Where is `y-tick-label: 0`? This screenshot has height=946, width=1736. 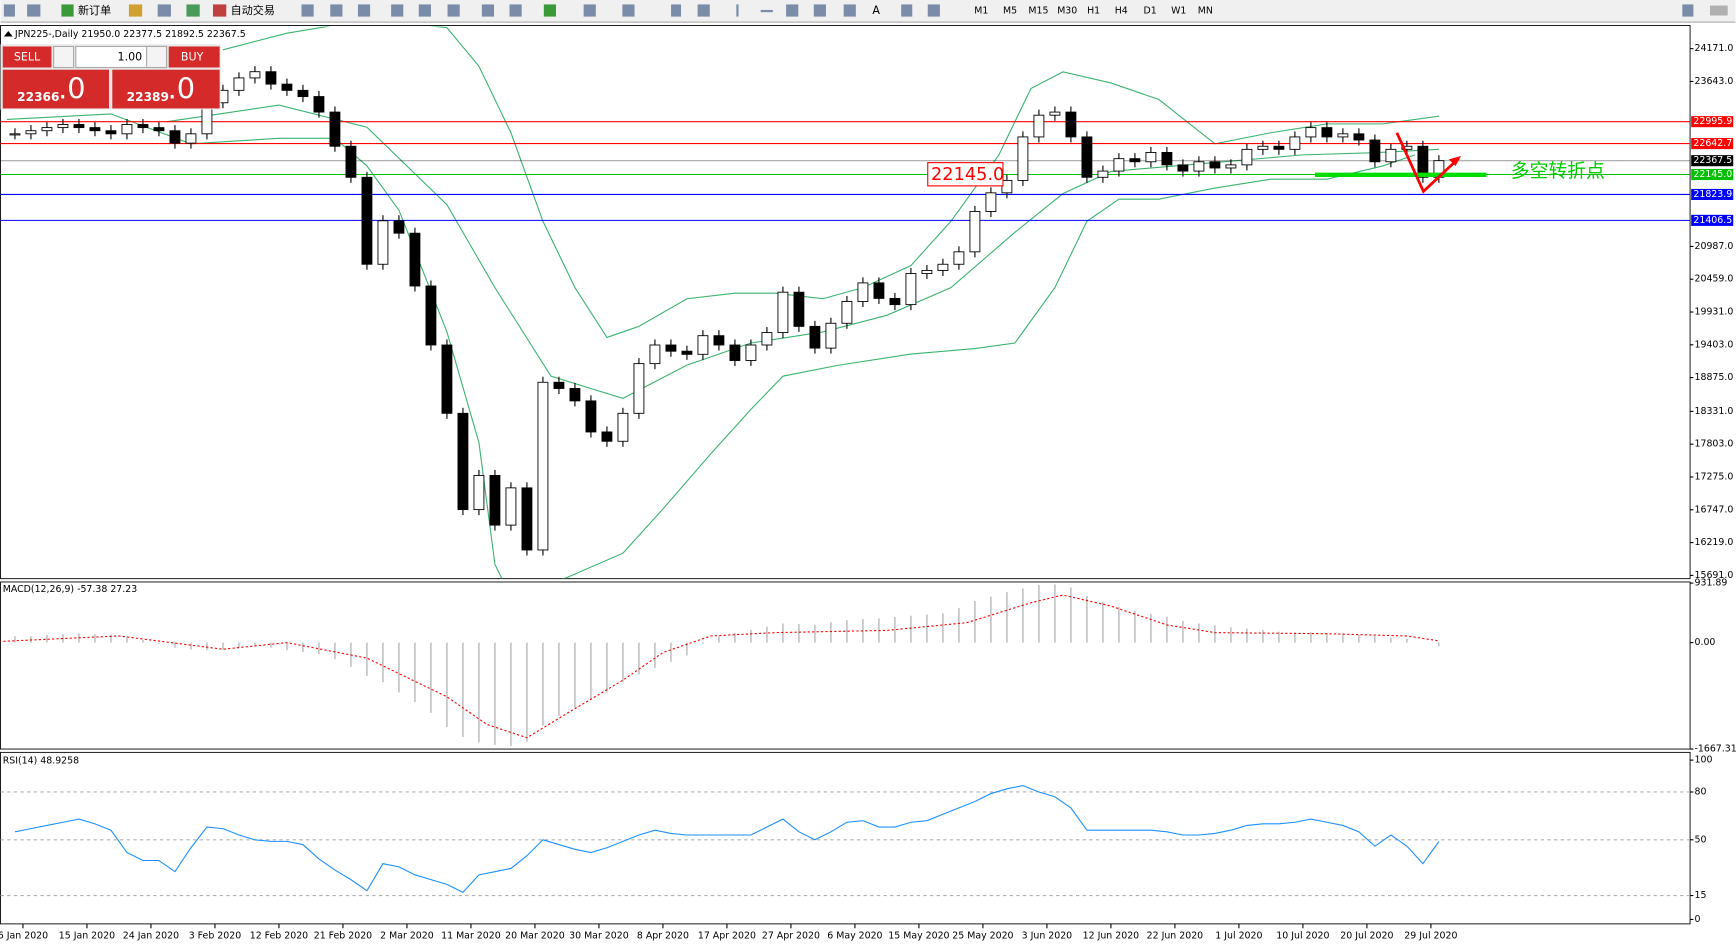
y-tick-label: 0 is located at coordinates (1698, 919).